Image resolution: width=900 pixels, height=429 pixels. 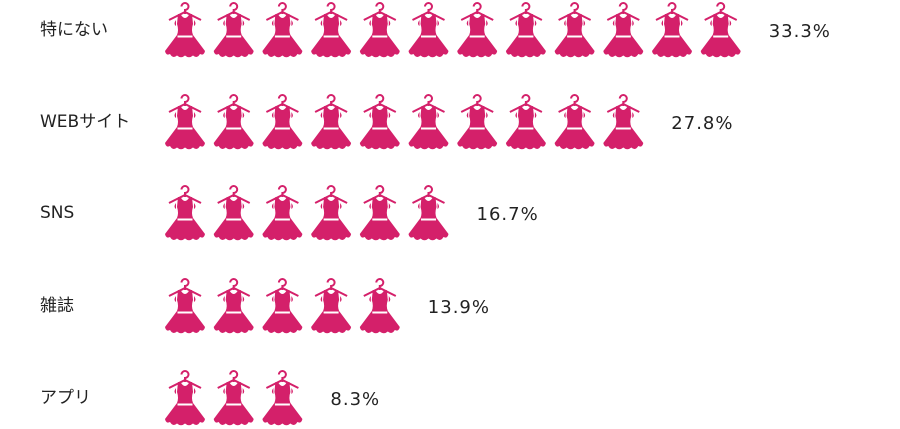 What do you see at coordinates (508, 214) in the screenshot?
I see `value-label: 16.7%` at bounding box center [508, 214].